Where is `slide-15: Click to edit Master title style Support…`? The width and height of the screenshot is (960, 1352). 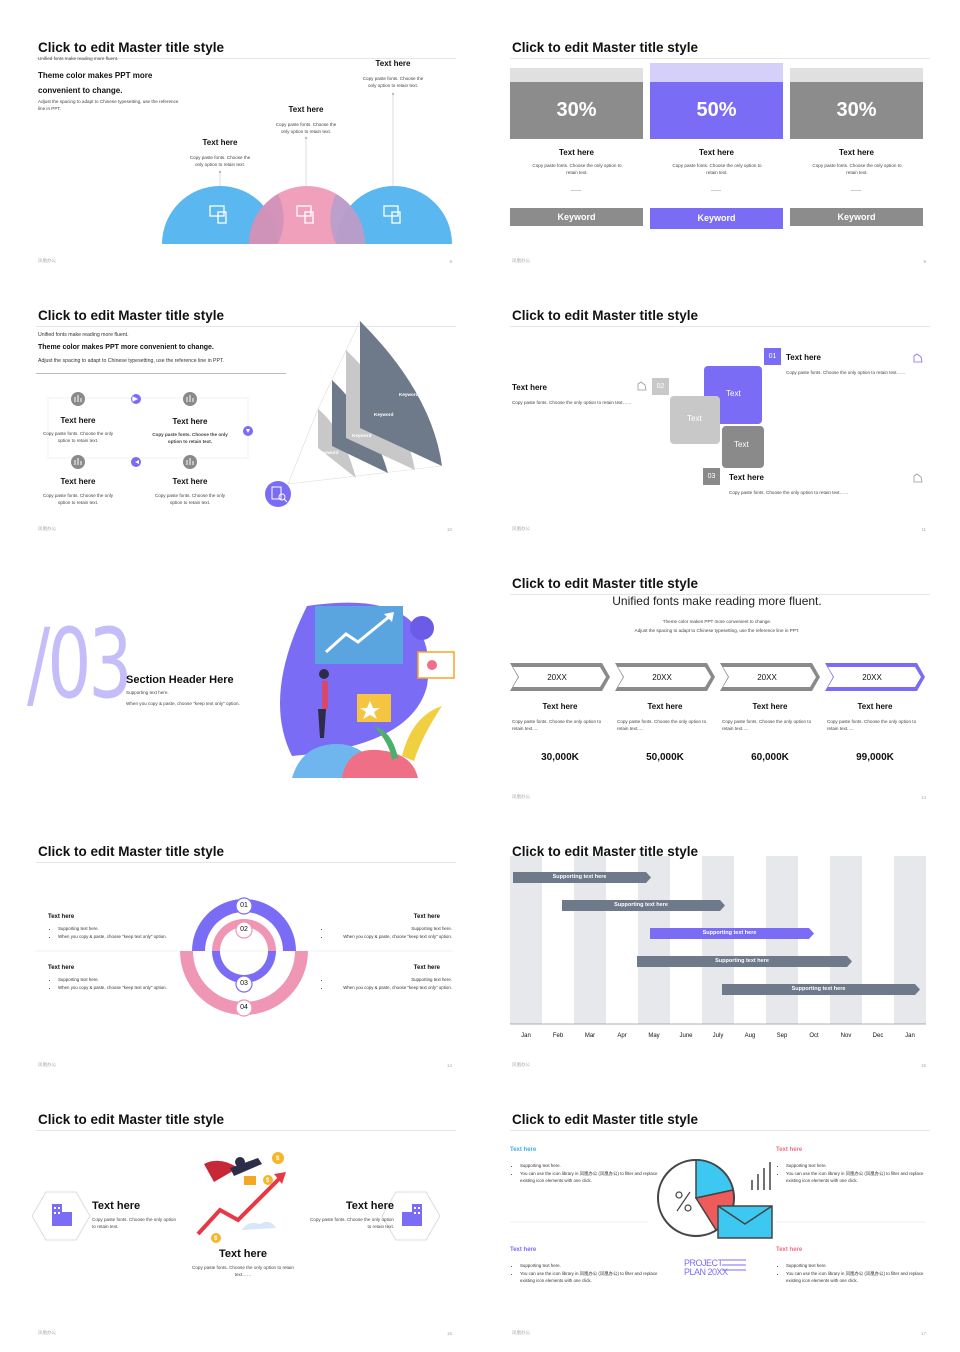 slide-15: Click to edit Master title style Support… is located at coordinates (710, 944).